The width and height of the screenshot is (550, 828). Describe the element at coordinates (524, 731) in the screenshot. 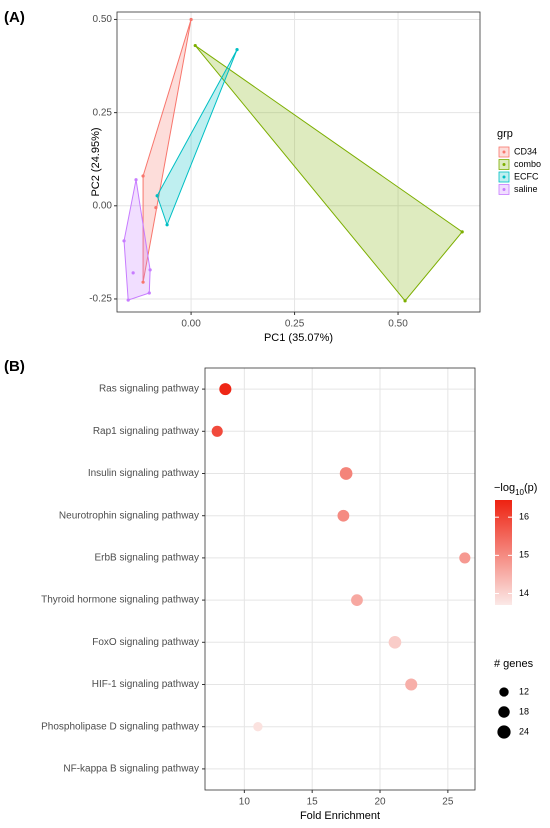

I see `size-label: 24` at that location.